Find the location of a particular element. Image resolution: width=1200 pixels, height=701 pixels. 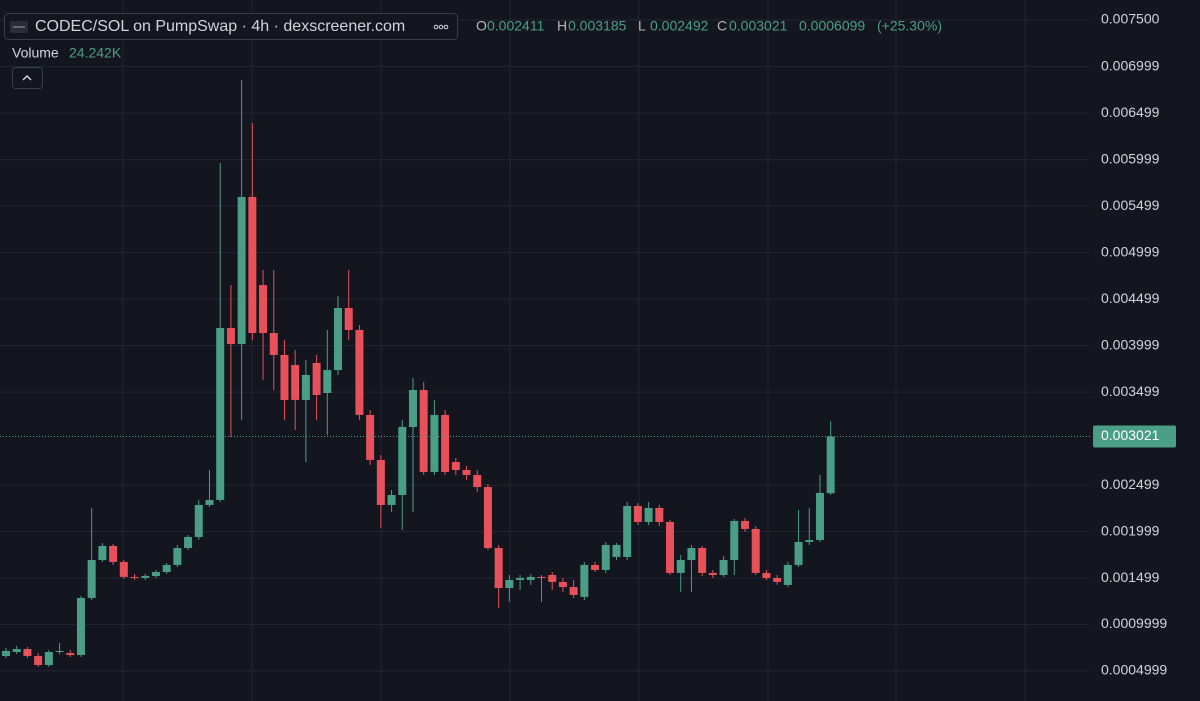

y-tick-label: 0.005999 is located at coordinates (1130, 158).